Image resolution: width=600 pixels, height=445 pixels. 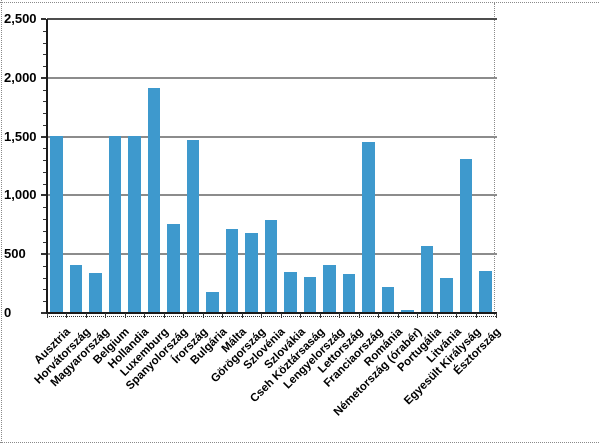 I want to click on y-axis-label: 0, so click(x=8, y=312).